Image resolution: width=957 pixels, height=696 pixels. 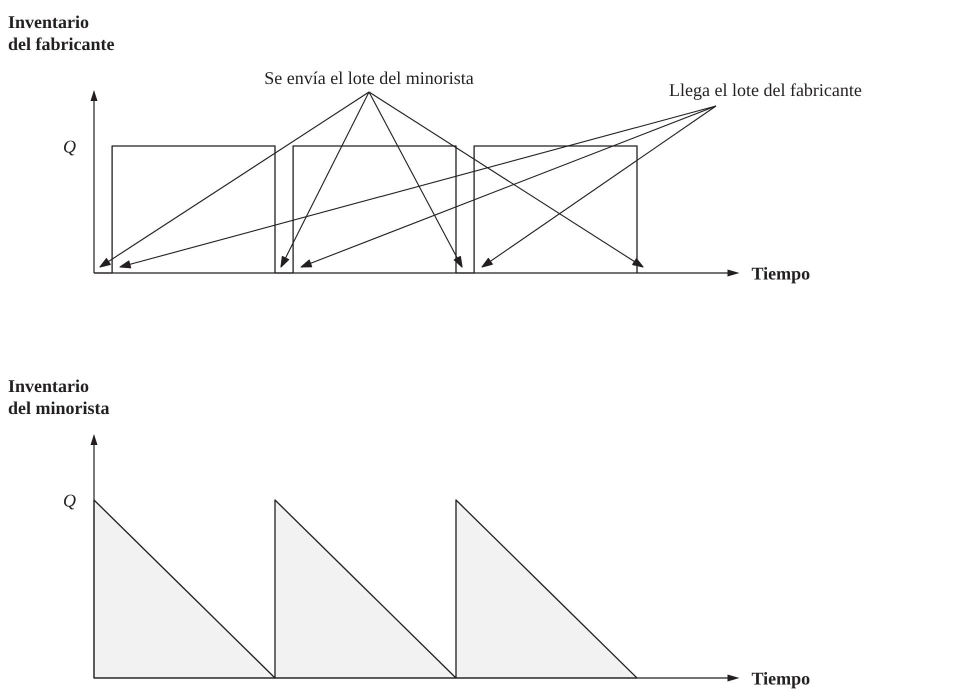 I want to click on y-axis-title: Inventario del fabricante, so click(x=61, y=33).